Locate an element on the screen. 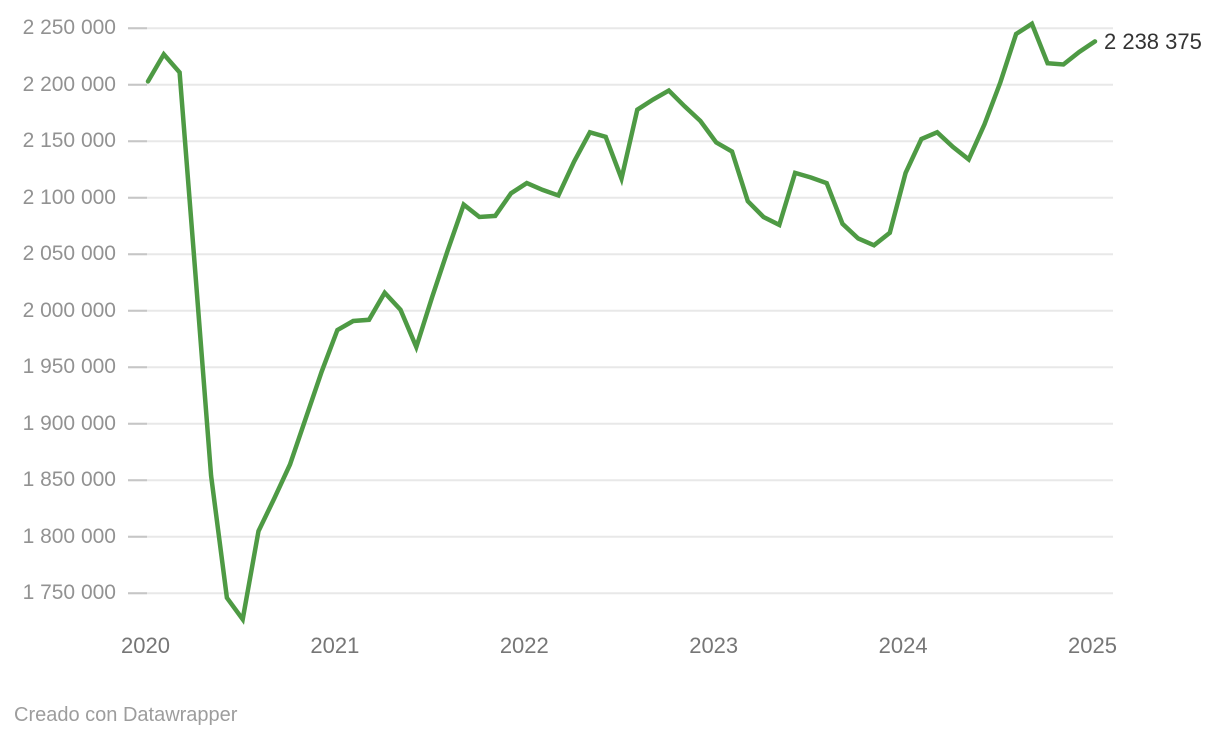  x-tick-label: 2020 is located at coordinates (145, 645).